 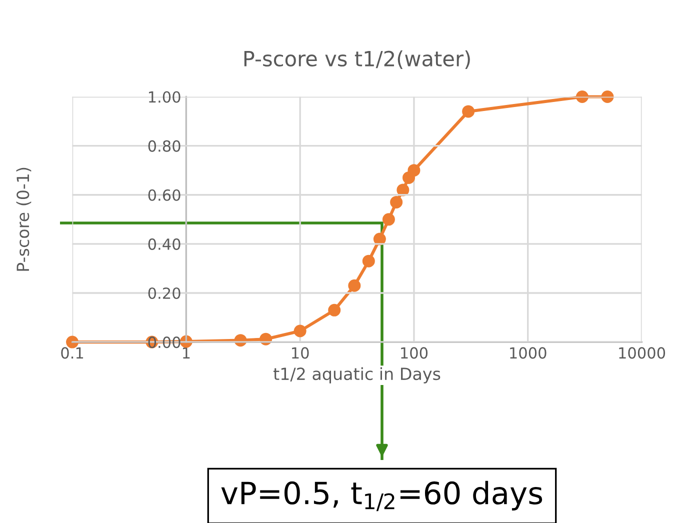 What do you see at coordinates (528, 353) in the screenshot?
I see `x-tick-label: 1000` at bounding box center [528, 353].